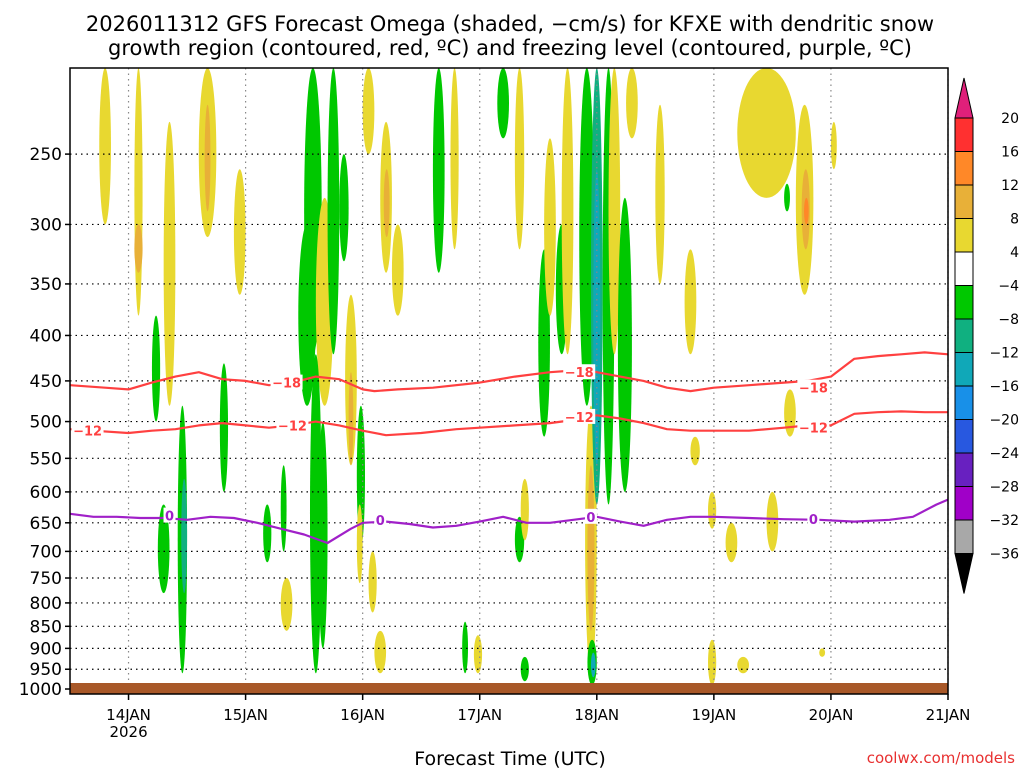 The height and width of the screenshot is (768, 1024). Describe the element at coordinates (964, 573) in the screenshot. I see `colorbar-bottom-arrow` at that location.